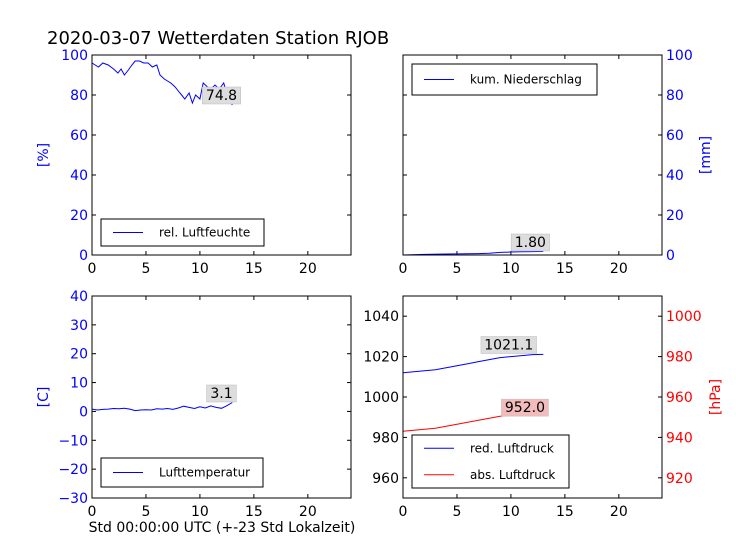  Describe the element at coordinates (204, 473) in the screenshot. I see `legend-entry: Lufttemperatur` at that location.